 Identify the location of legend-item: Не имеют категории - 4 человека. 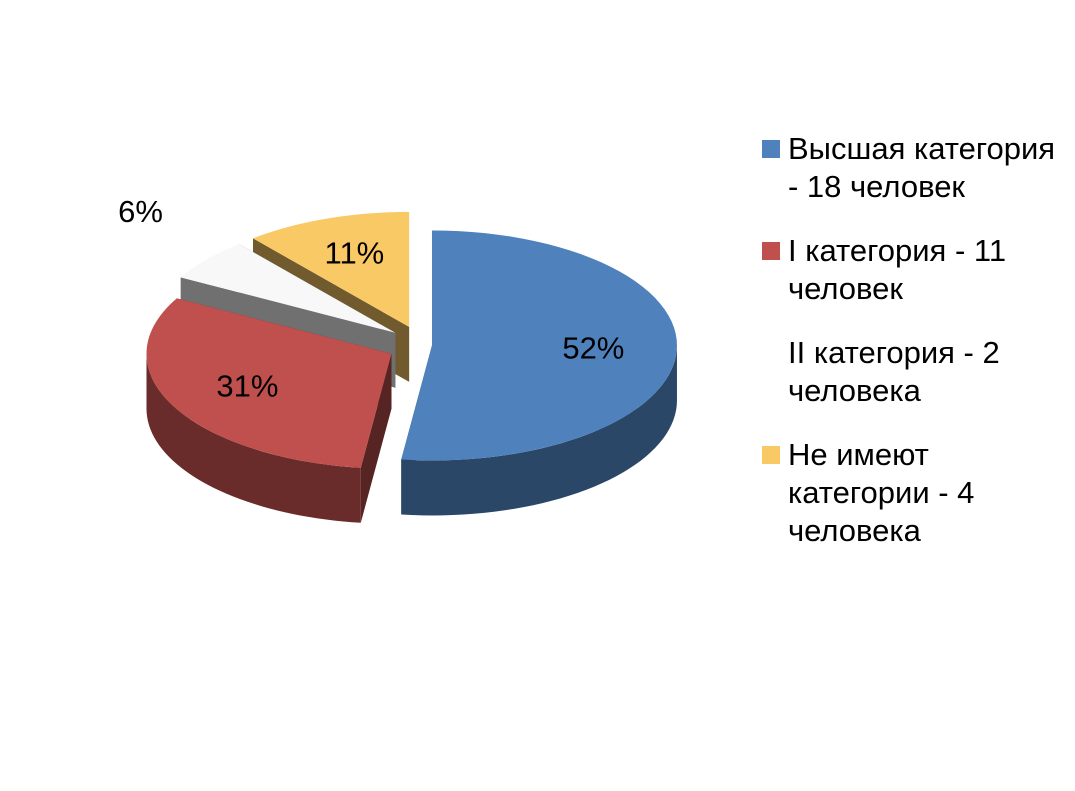
(912, 493).